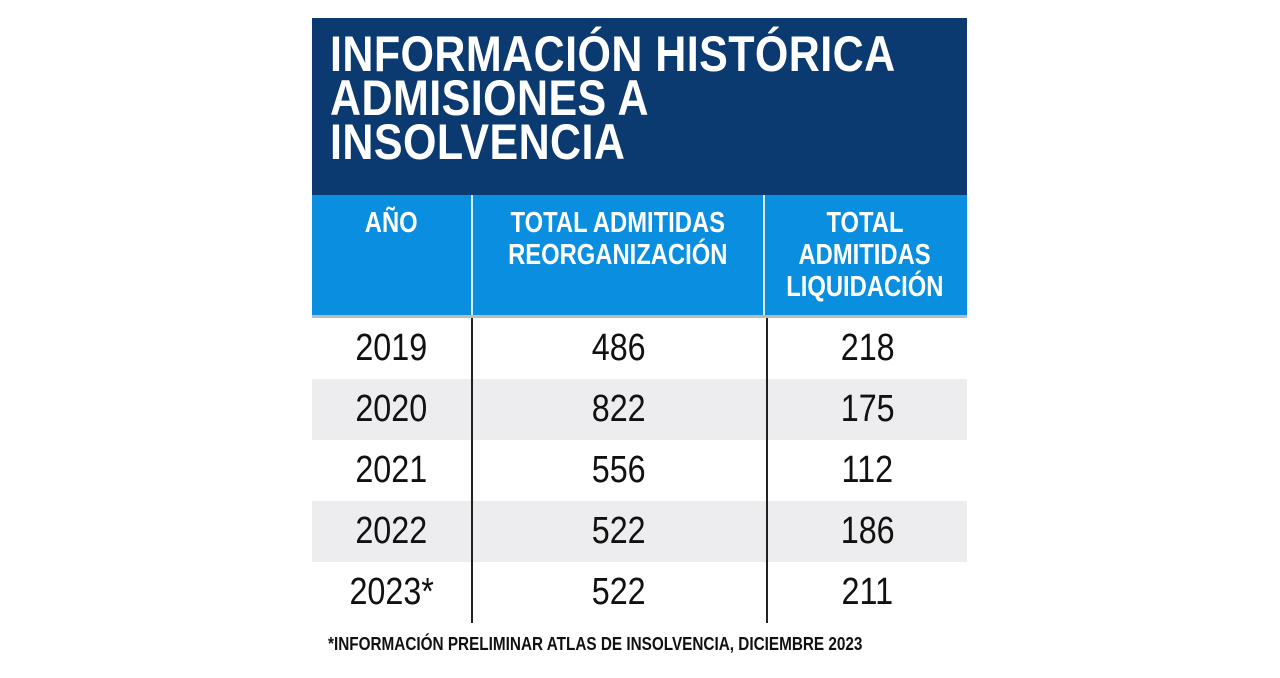 The image size is (1280, 678). I want to click on table-row: 2023* 522 211, so click(639, 592).